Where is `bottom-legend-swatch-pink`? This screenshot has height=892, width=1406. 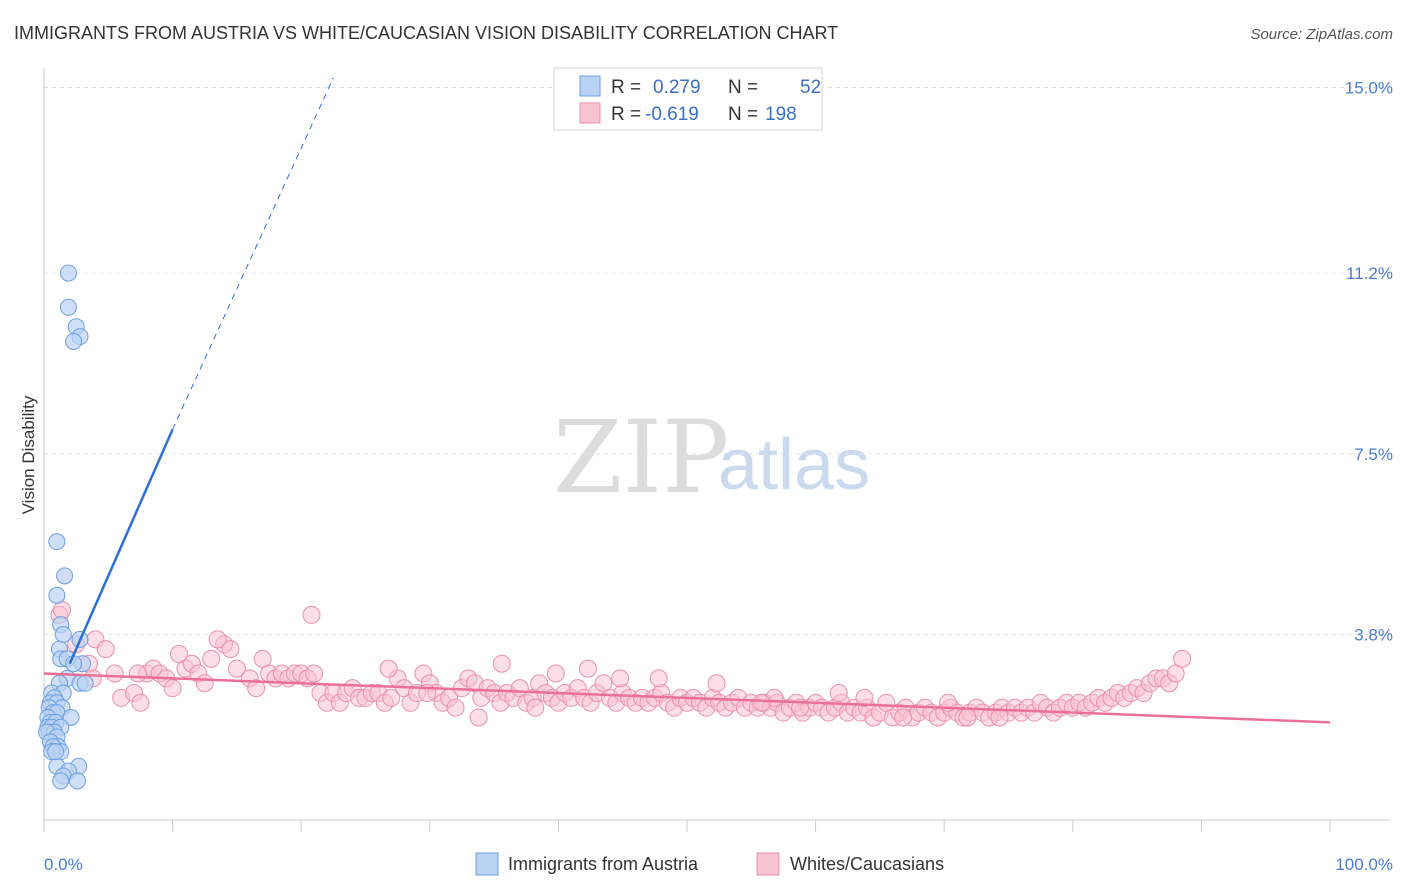
bottom-legend-swatch-pink is located at coordinates (768, 864).